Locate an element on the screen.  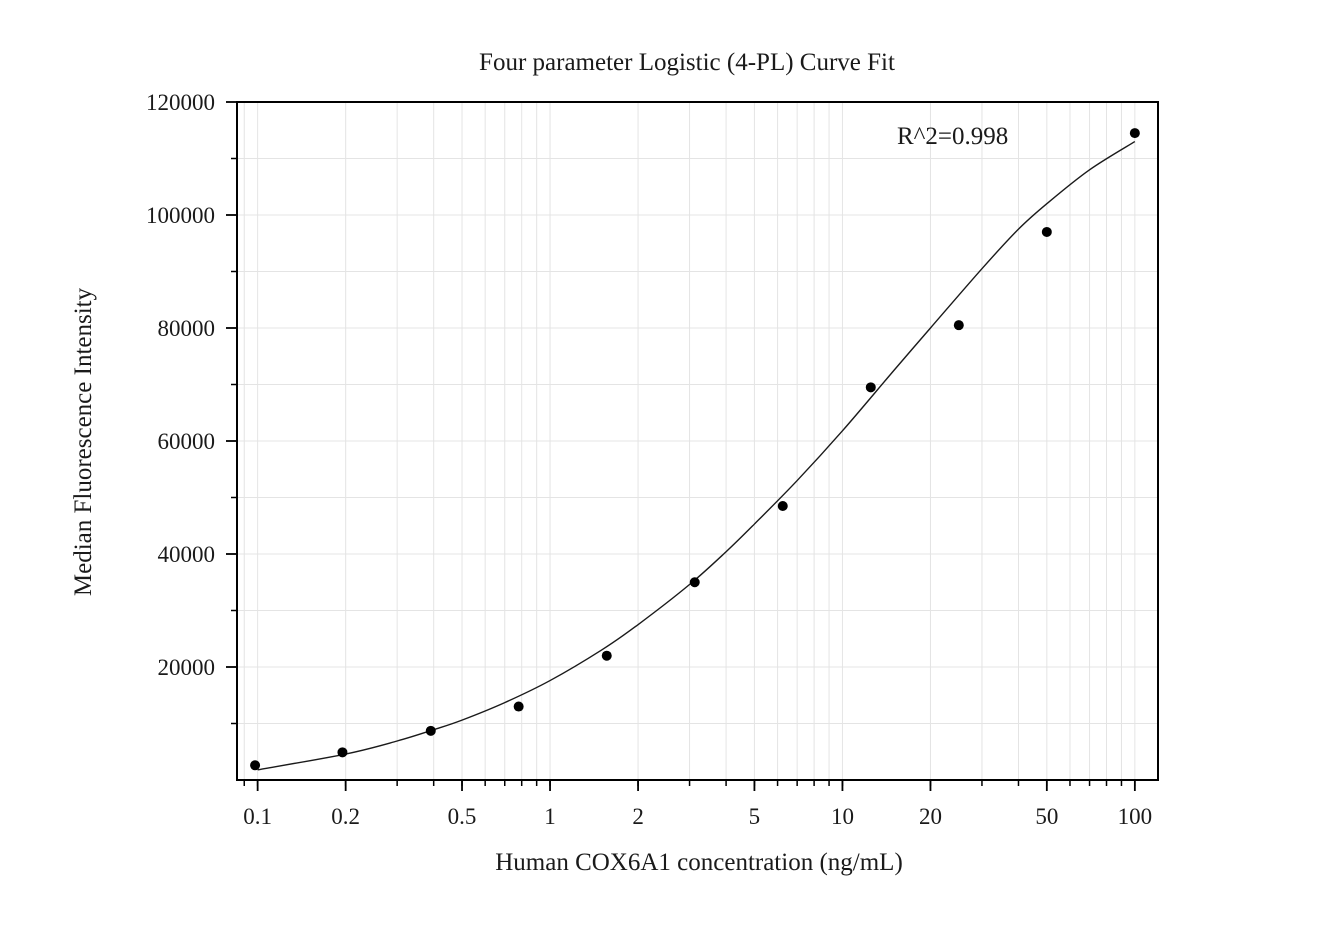
x-axis-label: Human COX6A1 concentration (ng/mL) is located at coordinates (699, 862).